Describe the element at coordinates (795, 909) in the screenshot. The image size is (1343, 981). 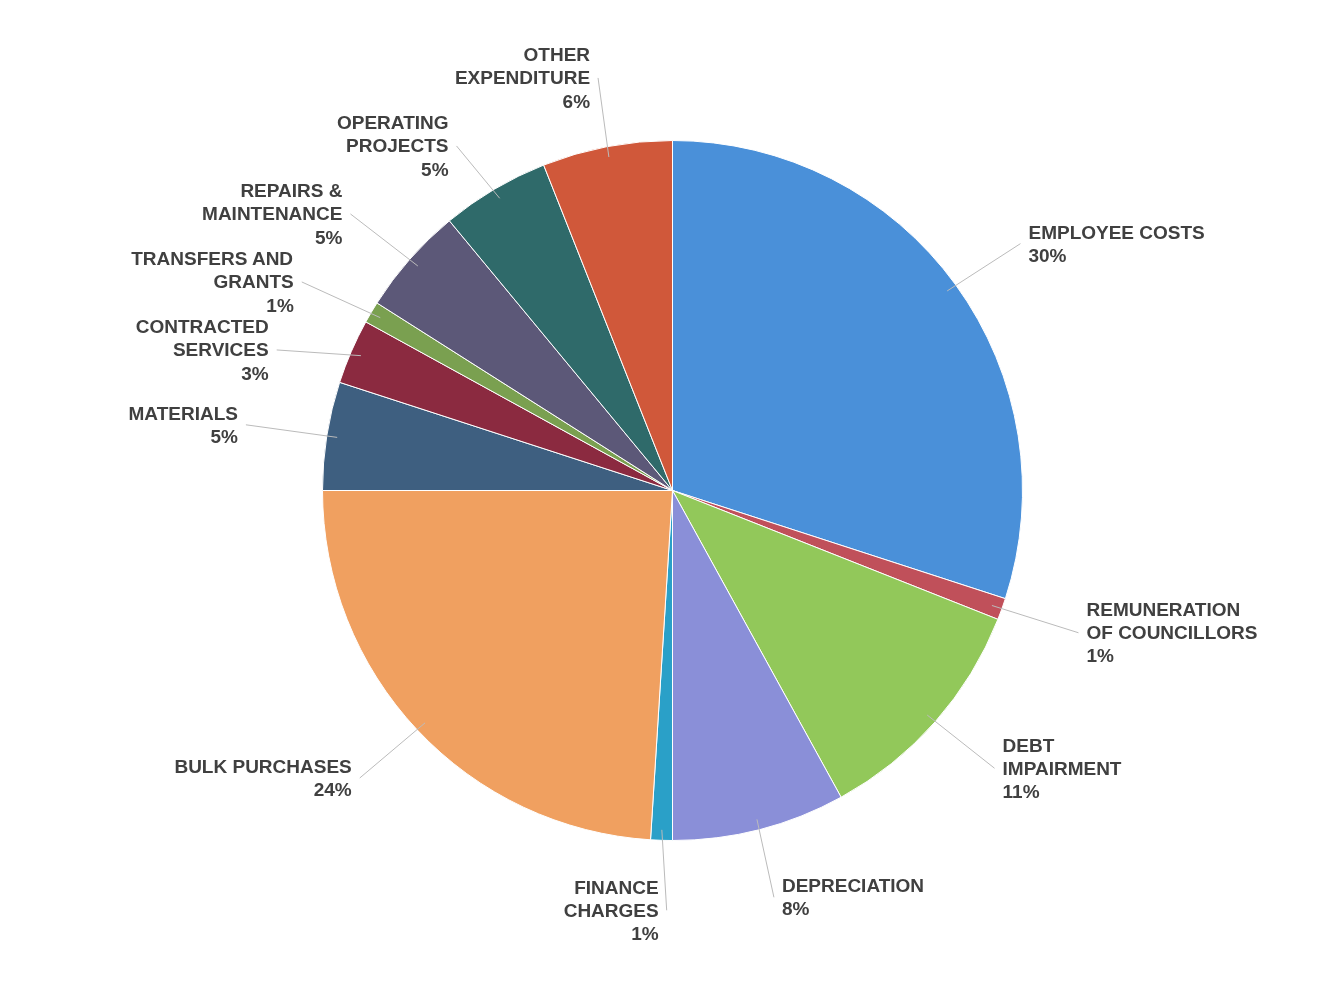
I see `data-label: 8%` at that location.